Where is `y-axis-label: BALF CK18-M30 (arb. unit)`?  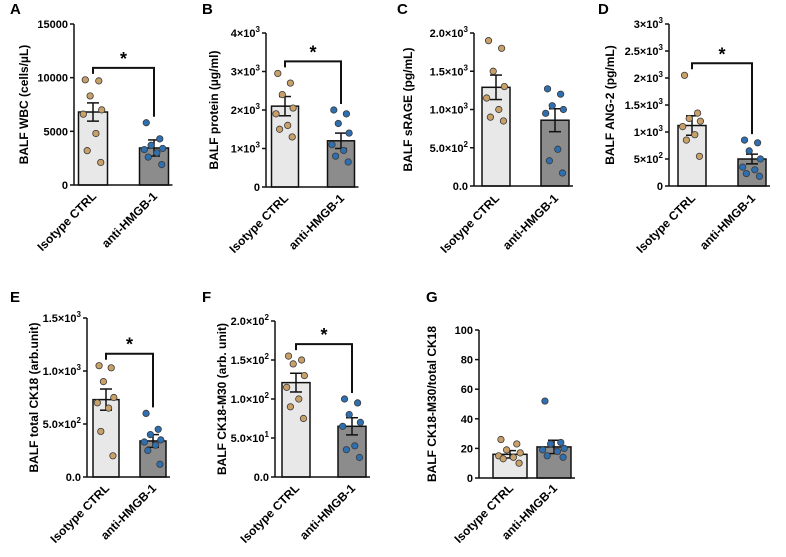 y-axis-label: BALF CK18-M30 (arb. unit) is located at coordinates (222, 399).